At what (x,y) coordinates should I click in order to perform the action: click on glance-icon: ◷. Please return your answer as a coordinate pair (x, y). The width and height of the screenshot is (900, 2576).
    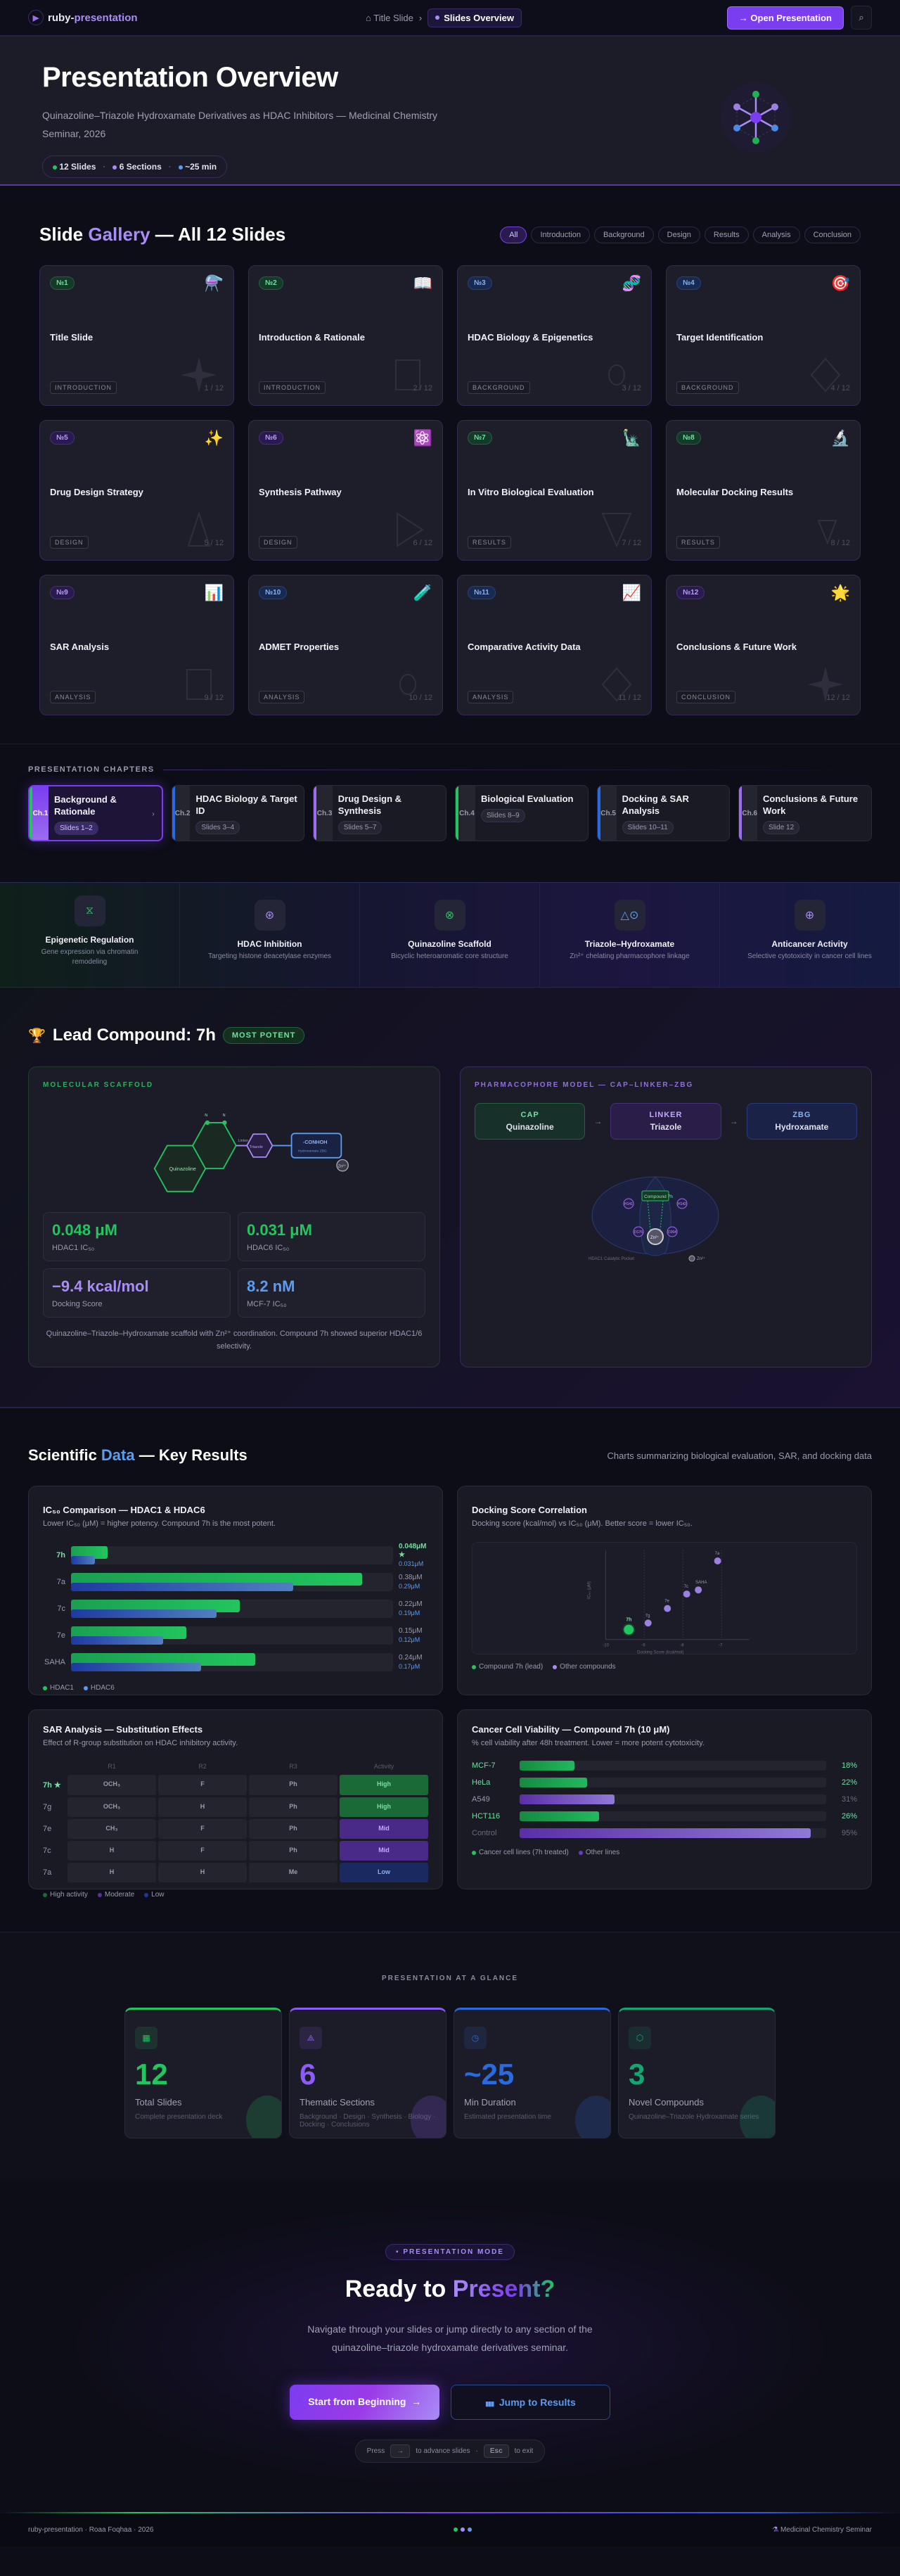
    Looking at the image, I should click on (475, 2038).